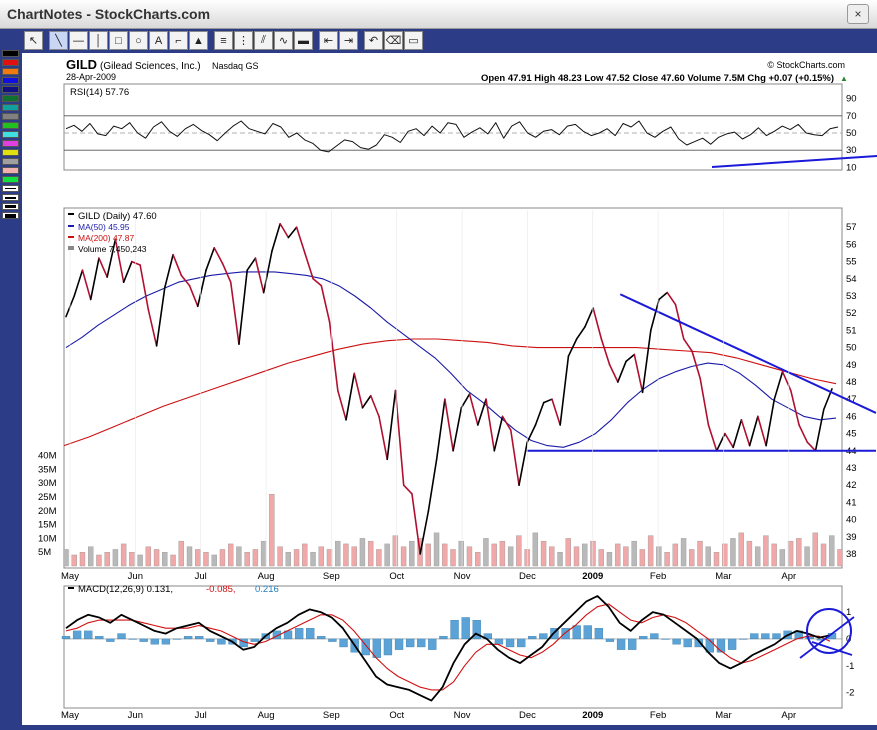 Image resolution: width=877 pixels, height=730 pixels. I want to click on rectangle-tool-button: □, so click(118, 40).